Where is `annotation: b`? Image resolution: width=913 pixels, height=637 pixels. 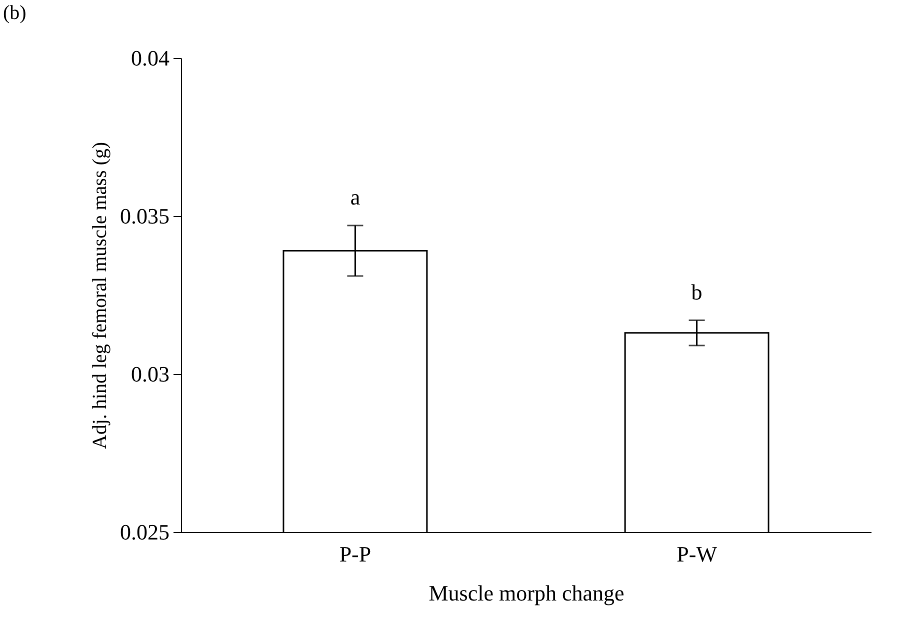
annotation: b is located at coordinates (696, 291).